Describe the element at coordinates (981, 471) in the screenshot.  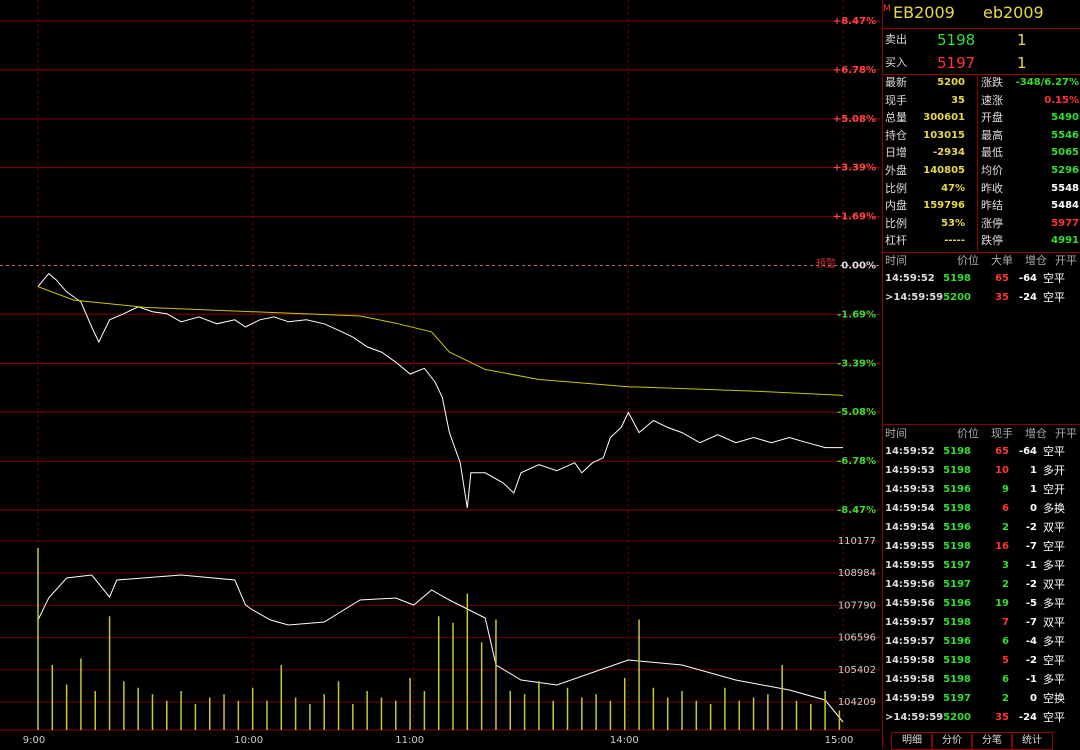
I see `trade-row: 14:59:53 5198 10 1 多开` at that location.